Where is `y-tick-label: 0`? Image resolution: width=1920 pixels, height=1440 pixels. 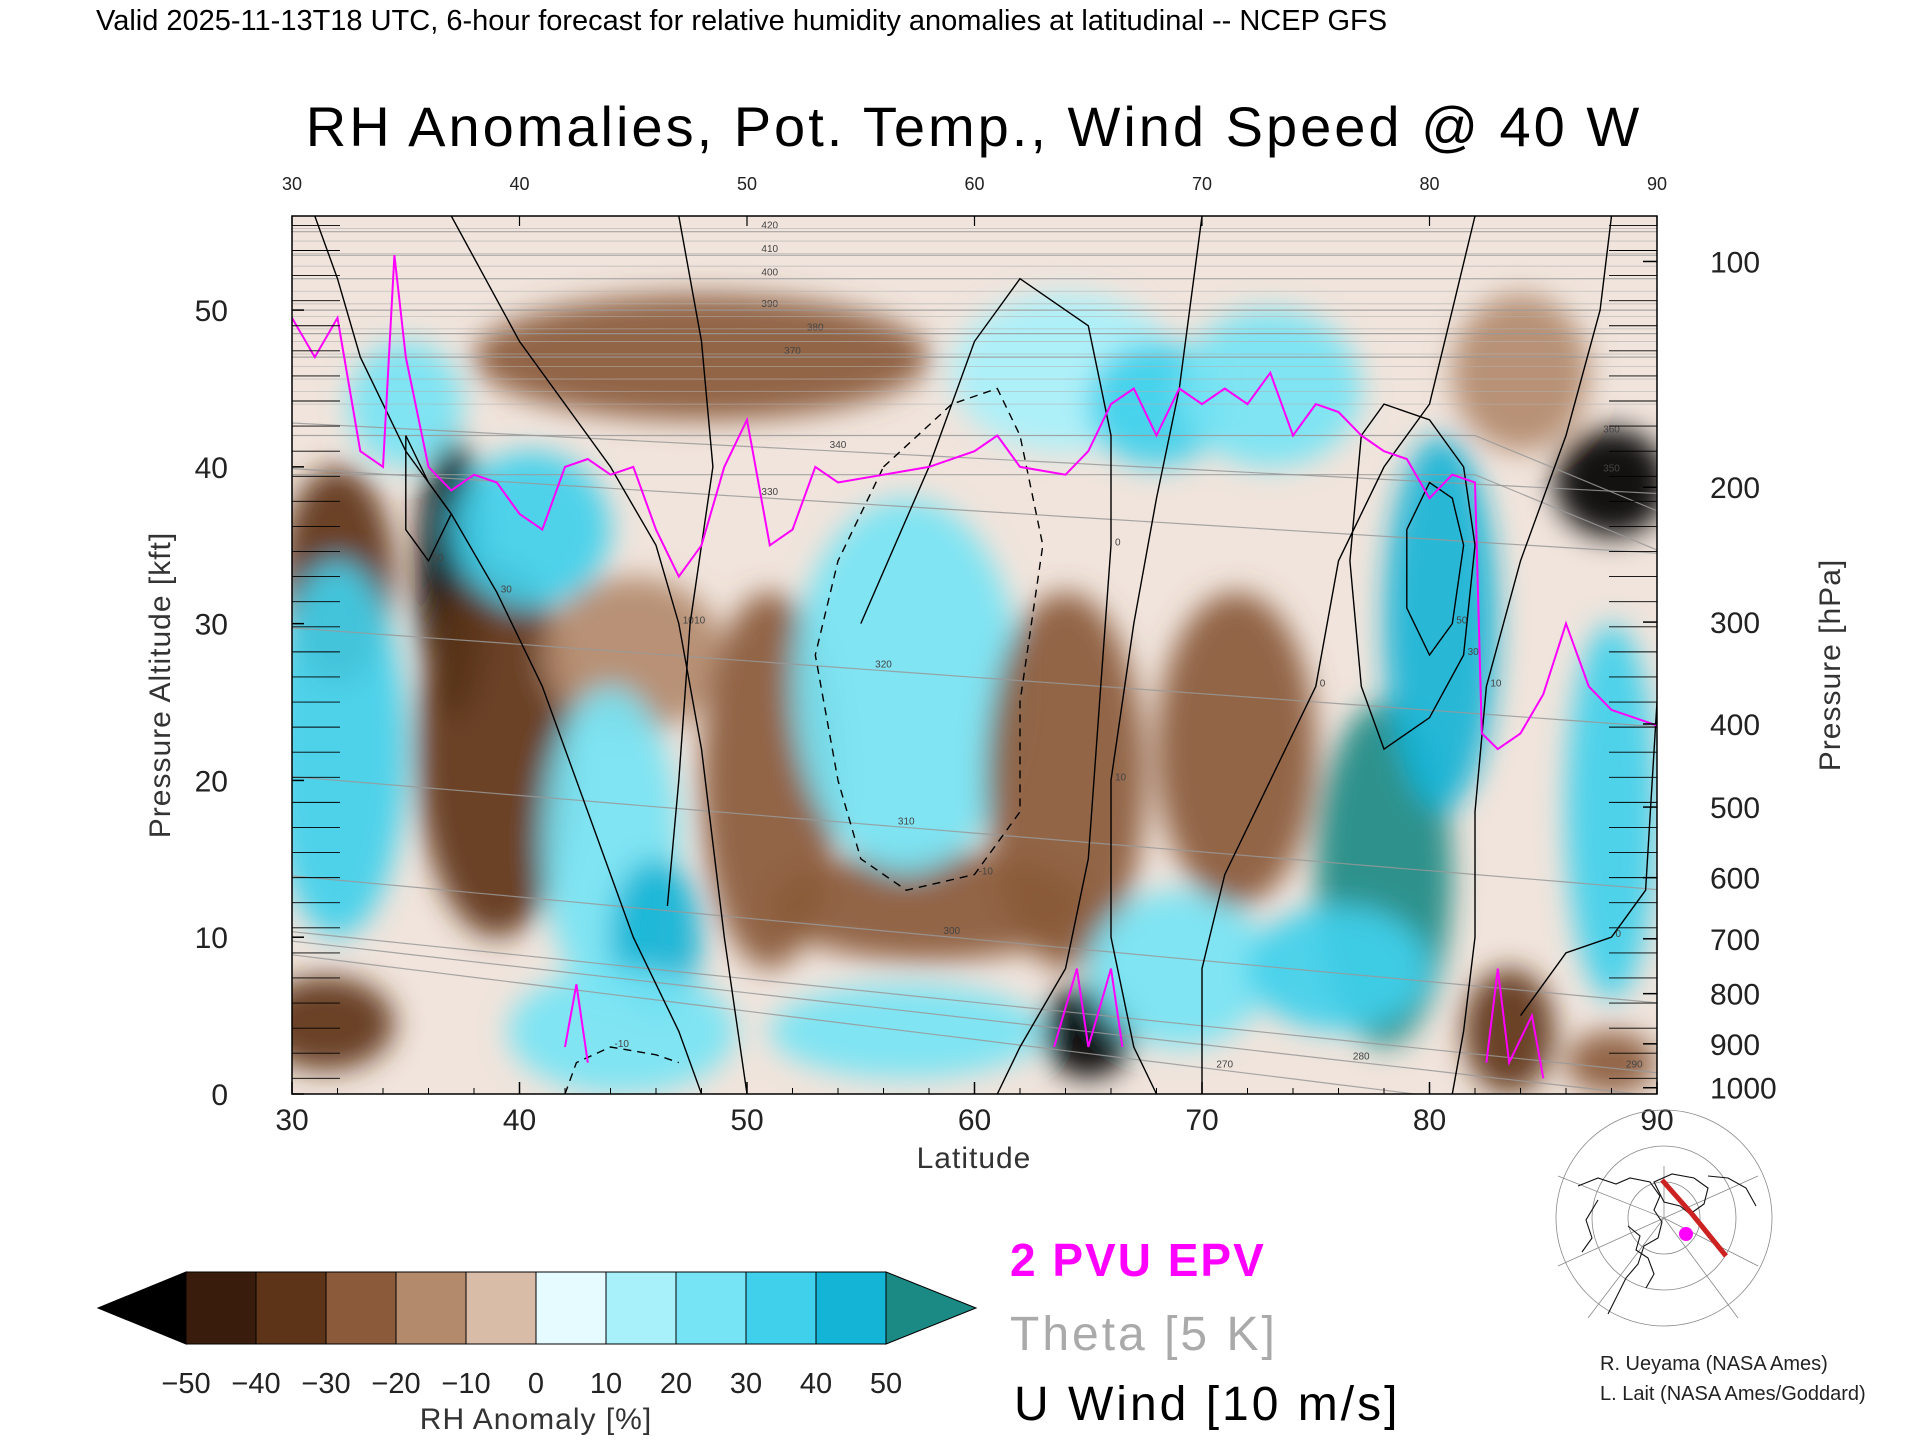
y-tick-label: 0 is located at coordinates (219, 1095).